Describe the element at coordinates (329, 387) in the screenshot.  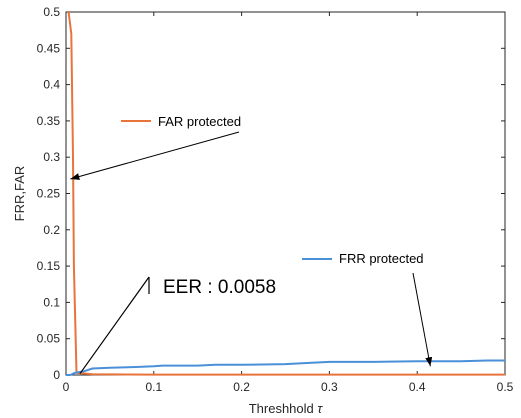
I see `x-tick-label: 0.3` at that location.